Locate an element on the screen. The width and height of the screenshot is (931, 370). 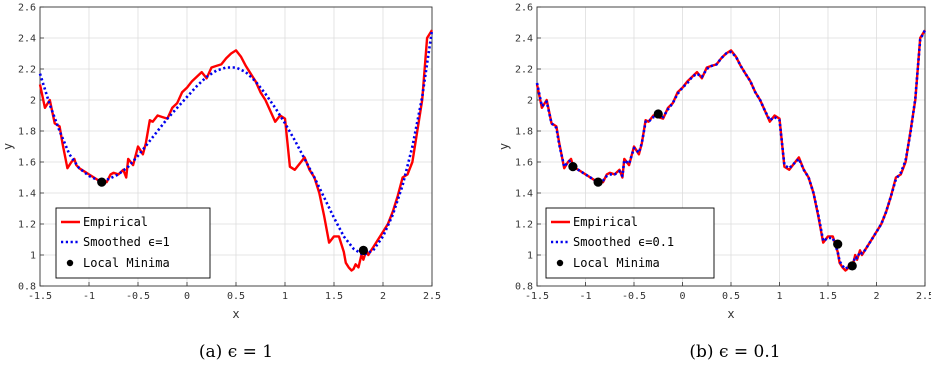
legend: Empirical Smoothed ϵ=1 Local Minima is located at coordinates (133, 243).